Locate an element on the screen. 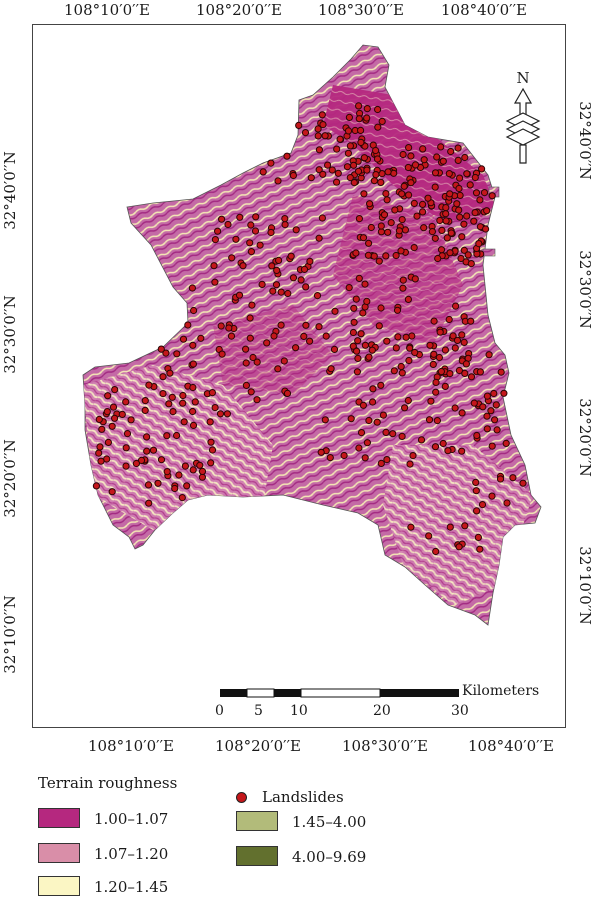 This screenshot has height=898, width=600. right-axis-label-2: 32°30′0′′N is located at coordinates (584, 289).